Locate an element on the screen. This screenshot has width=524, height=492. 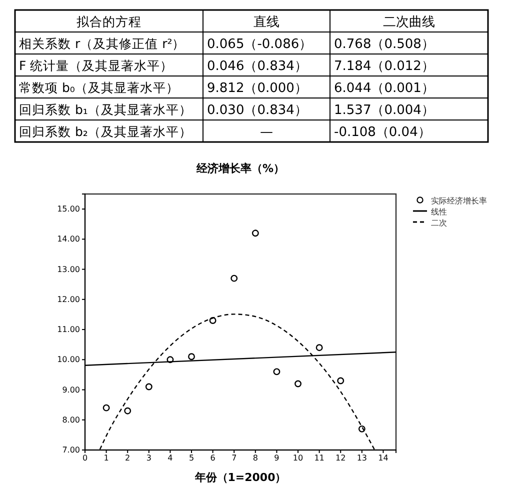
y-tick-label: 13.00 is located at coordinates (68, 269).